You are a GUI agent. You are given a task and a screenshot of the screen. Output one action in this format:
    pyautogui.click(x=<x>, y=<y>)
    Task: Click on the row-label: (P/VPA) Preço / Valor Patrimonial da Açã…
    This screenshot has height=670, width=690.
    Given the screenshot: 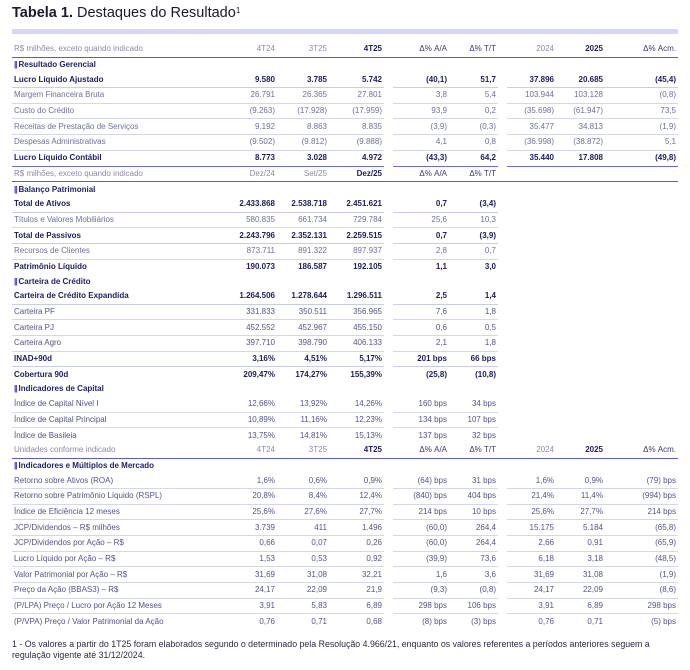 What is the action you would take?
    pyautogui.click(x=89, y=621)
    